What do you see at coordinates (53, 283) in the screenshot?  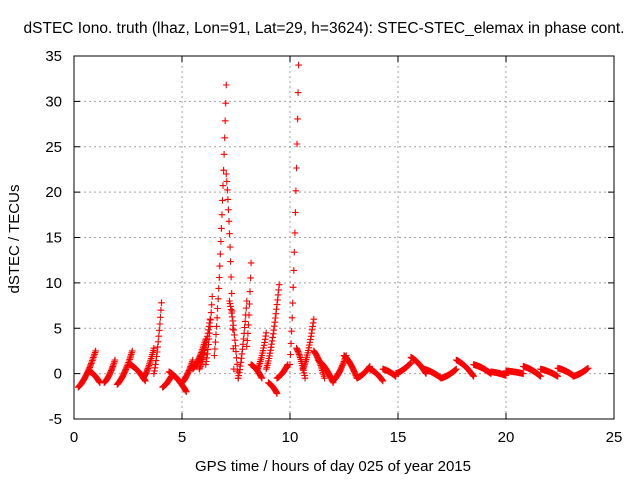 I see `y-tick-label: 10` at bounding box center [53, 283].